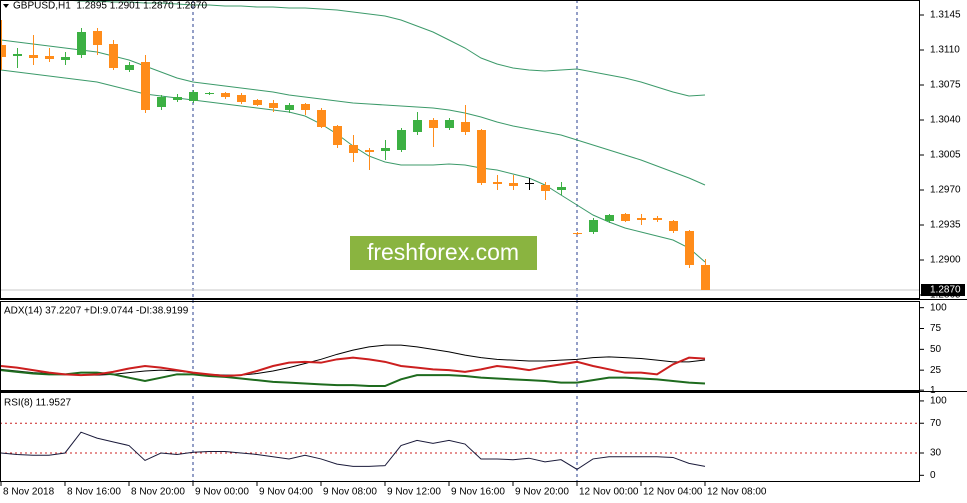  I want to click on grid-layer, so click(460, 438).